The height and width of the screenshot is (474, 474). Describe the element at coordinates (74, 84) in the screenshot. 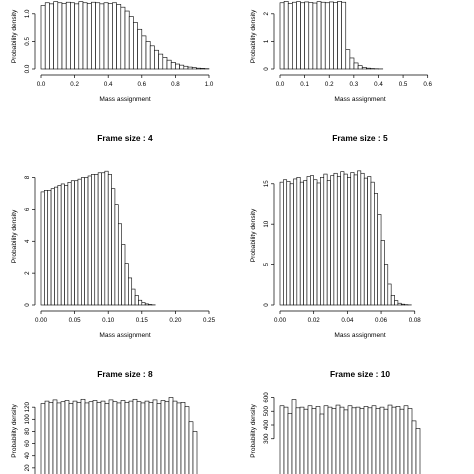

I see `x-tick-label: 0.2` at that location.